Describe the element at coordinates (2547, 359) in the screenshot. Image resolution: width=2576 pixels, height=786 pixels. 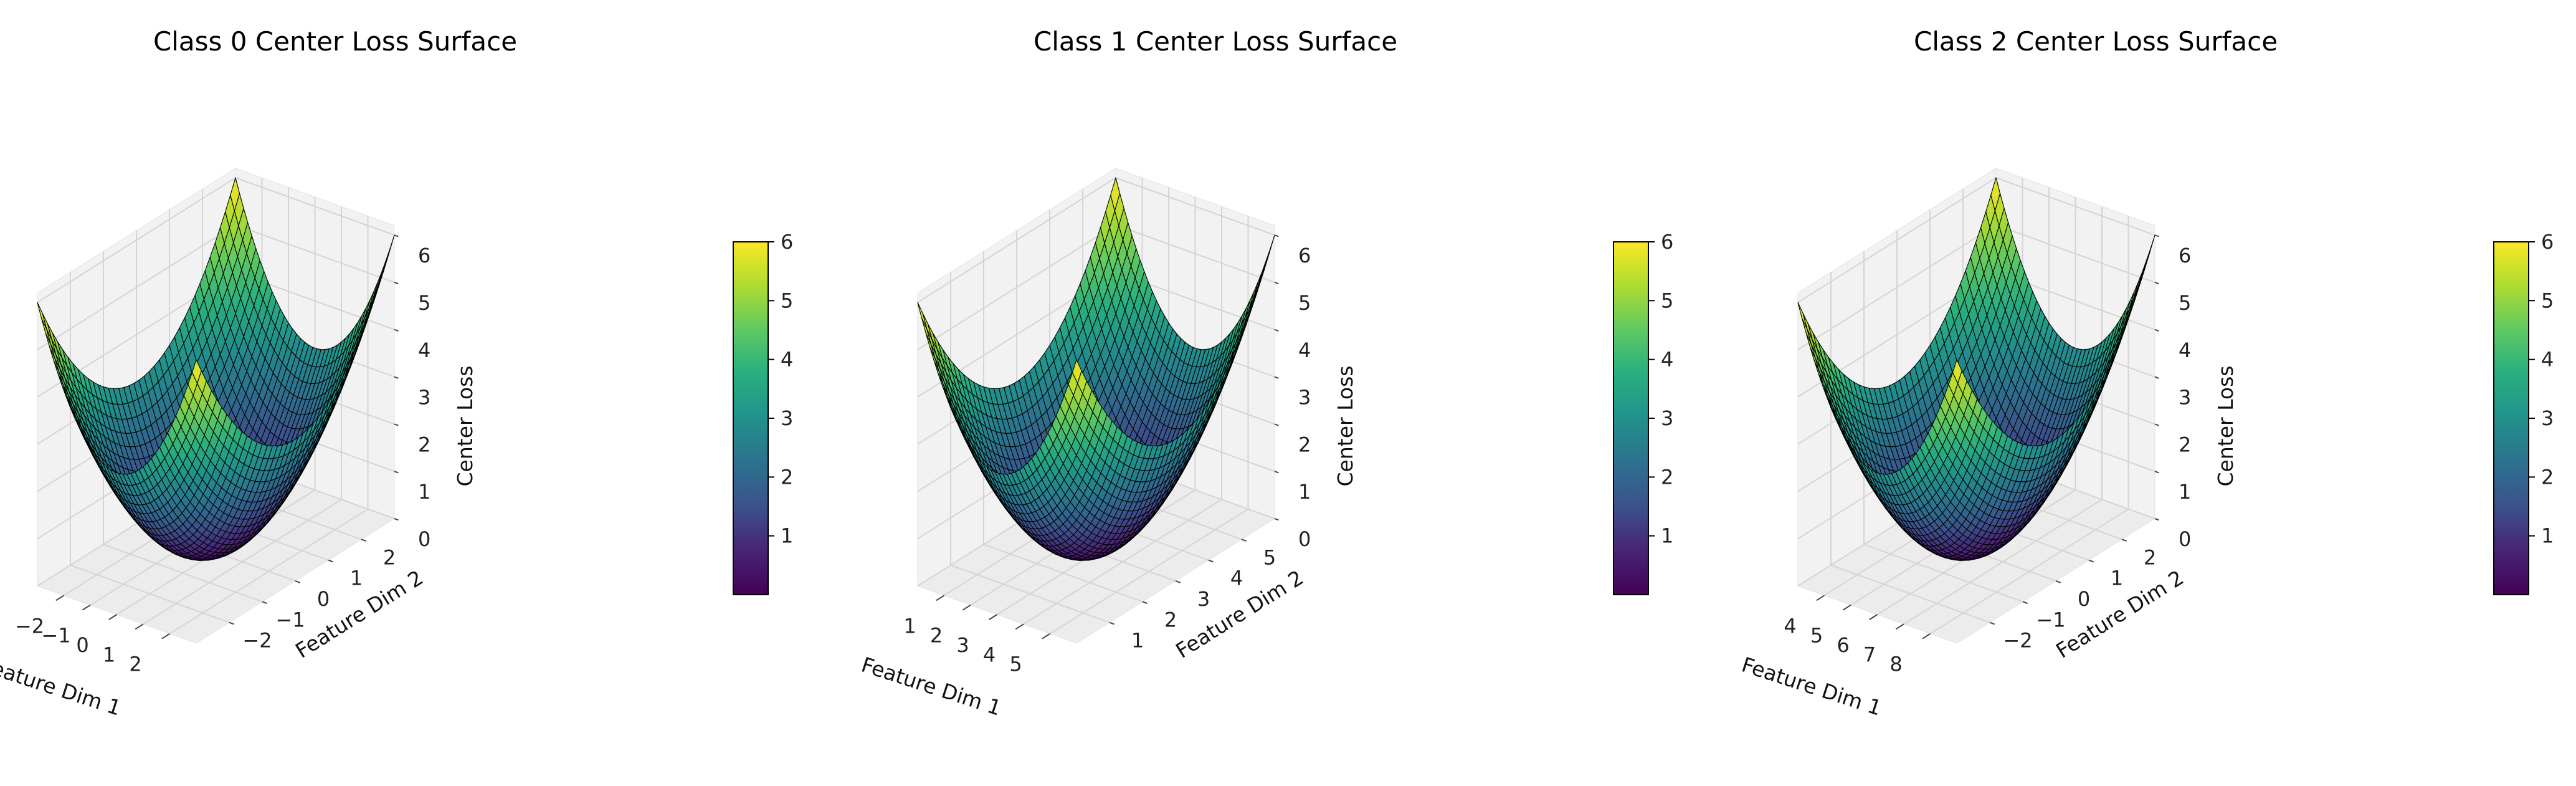
I see `colorbar-tick-label: 4` at that location.